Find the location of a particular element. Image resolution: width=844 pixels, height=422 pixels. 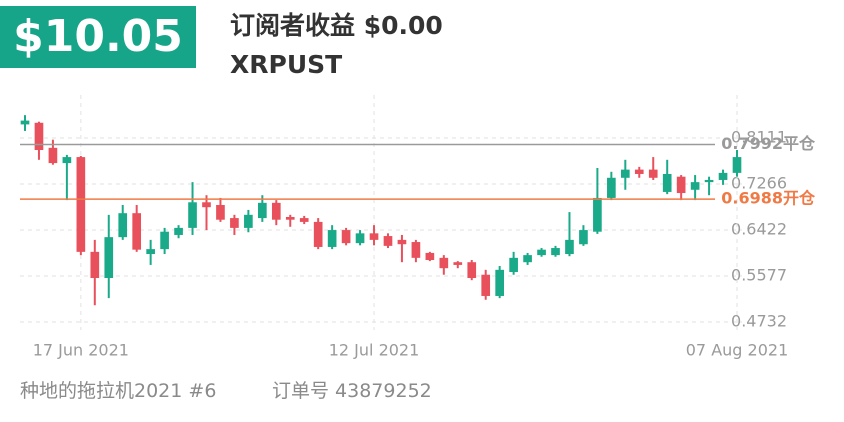

y-tick-label: 0.4732 is located at coordinates (759, 321).